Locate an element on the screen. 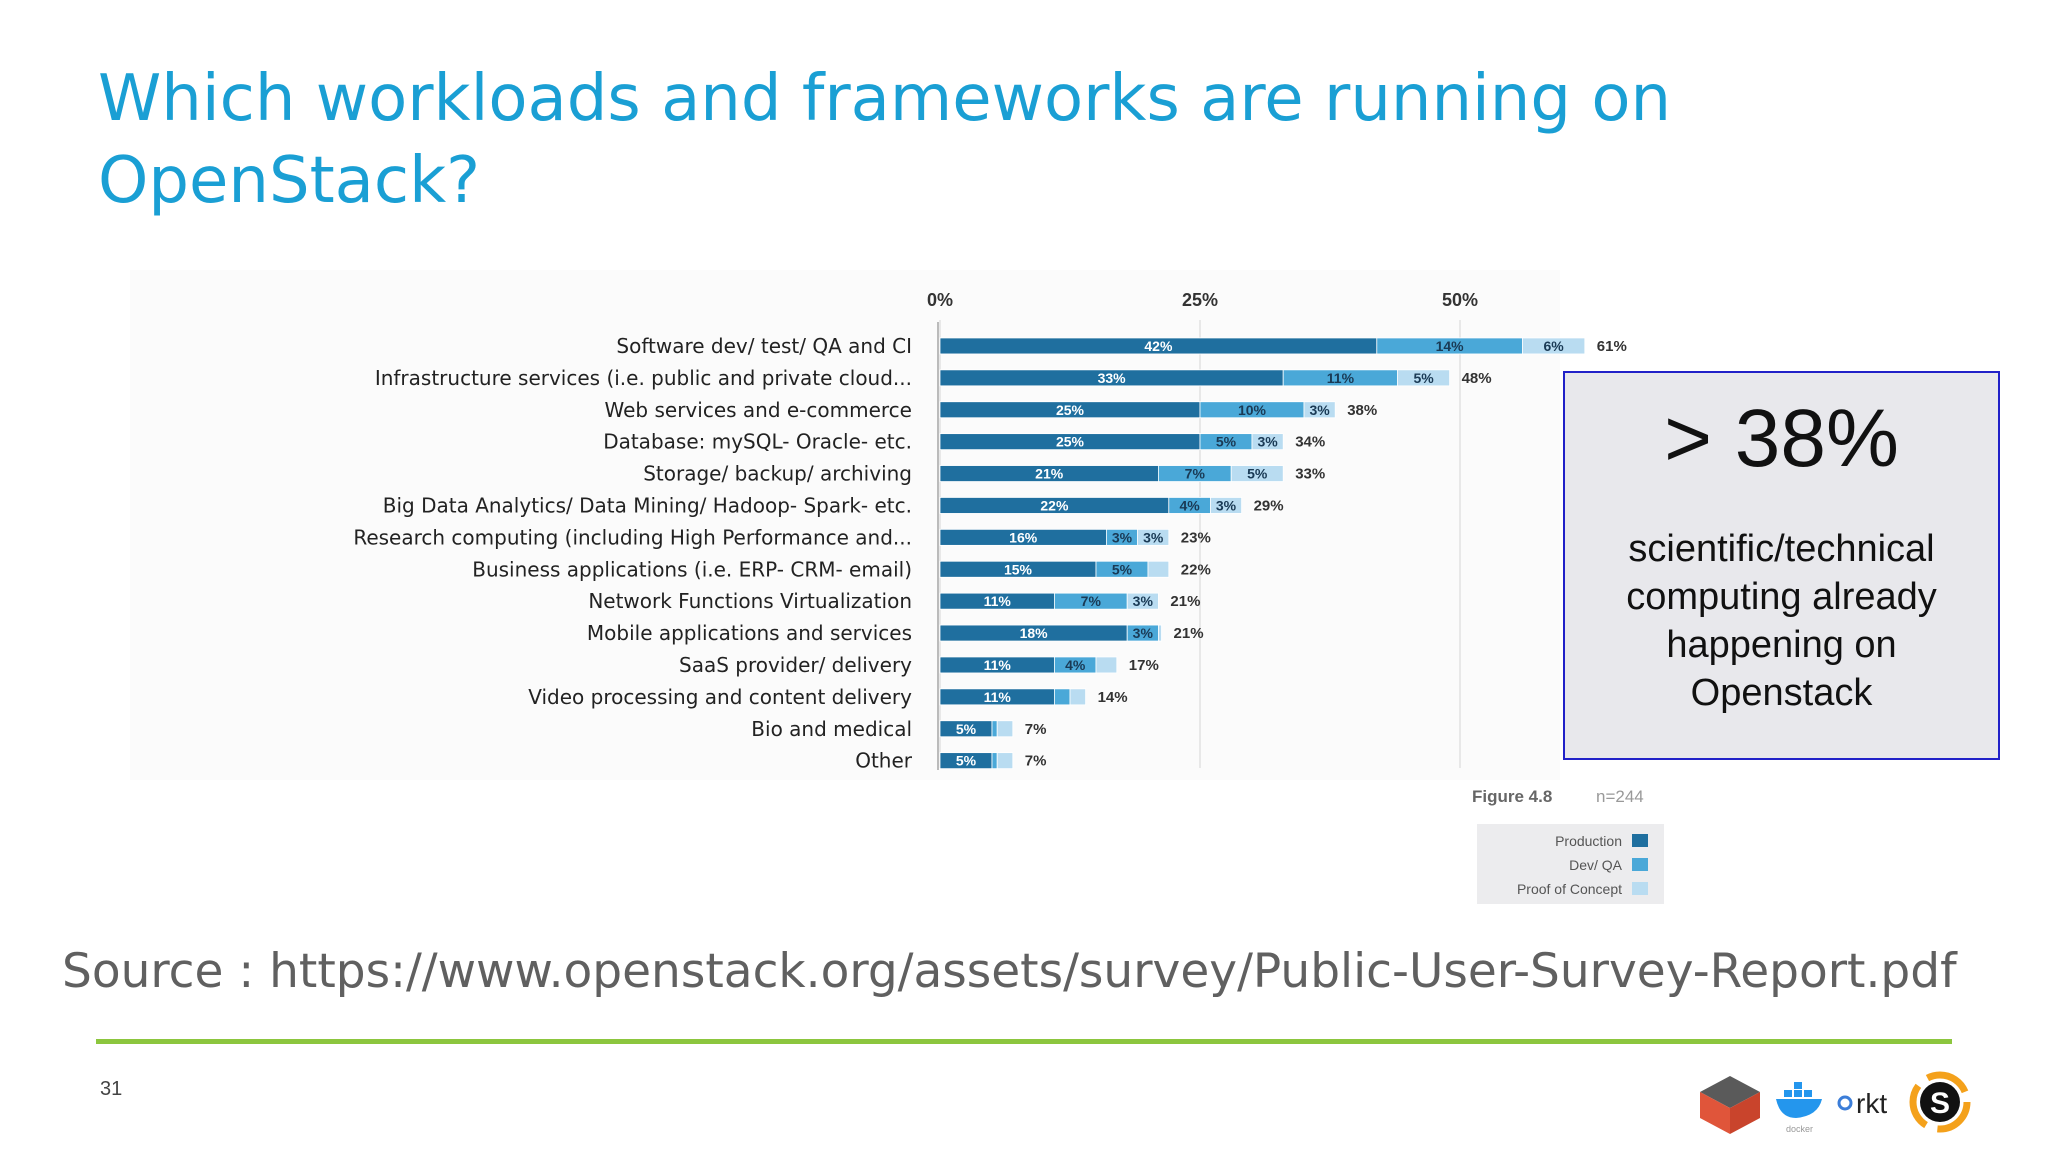 The width and height of the screenshot is (2048, 1152). total-label: 22% is located at coordinates (1196, 569).